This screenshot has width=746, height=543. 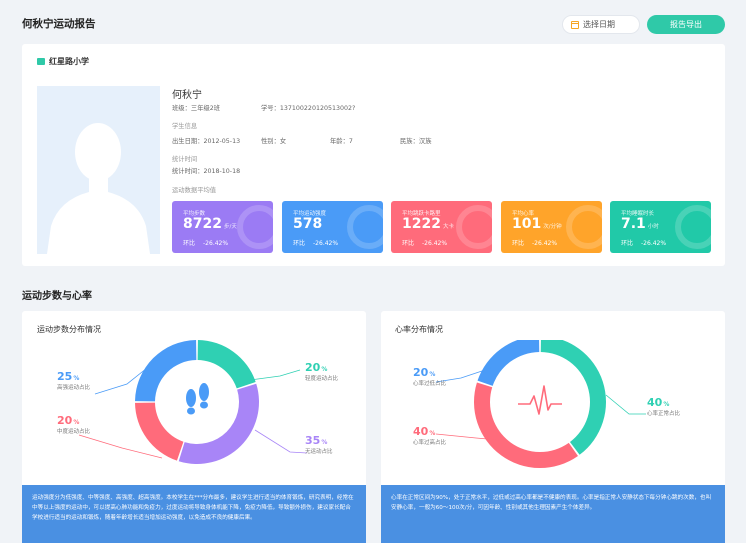 What do you see at coordinates (57, 296) in the screenshot?
I see `section-title: 运动步数与心率` at bounding box center [57, 296].